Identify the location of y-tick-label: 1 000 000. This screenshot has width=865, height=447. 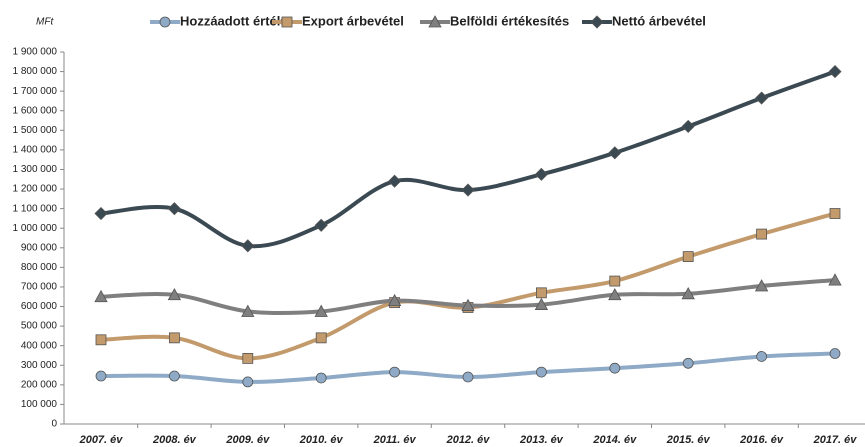
(35, 228).